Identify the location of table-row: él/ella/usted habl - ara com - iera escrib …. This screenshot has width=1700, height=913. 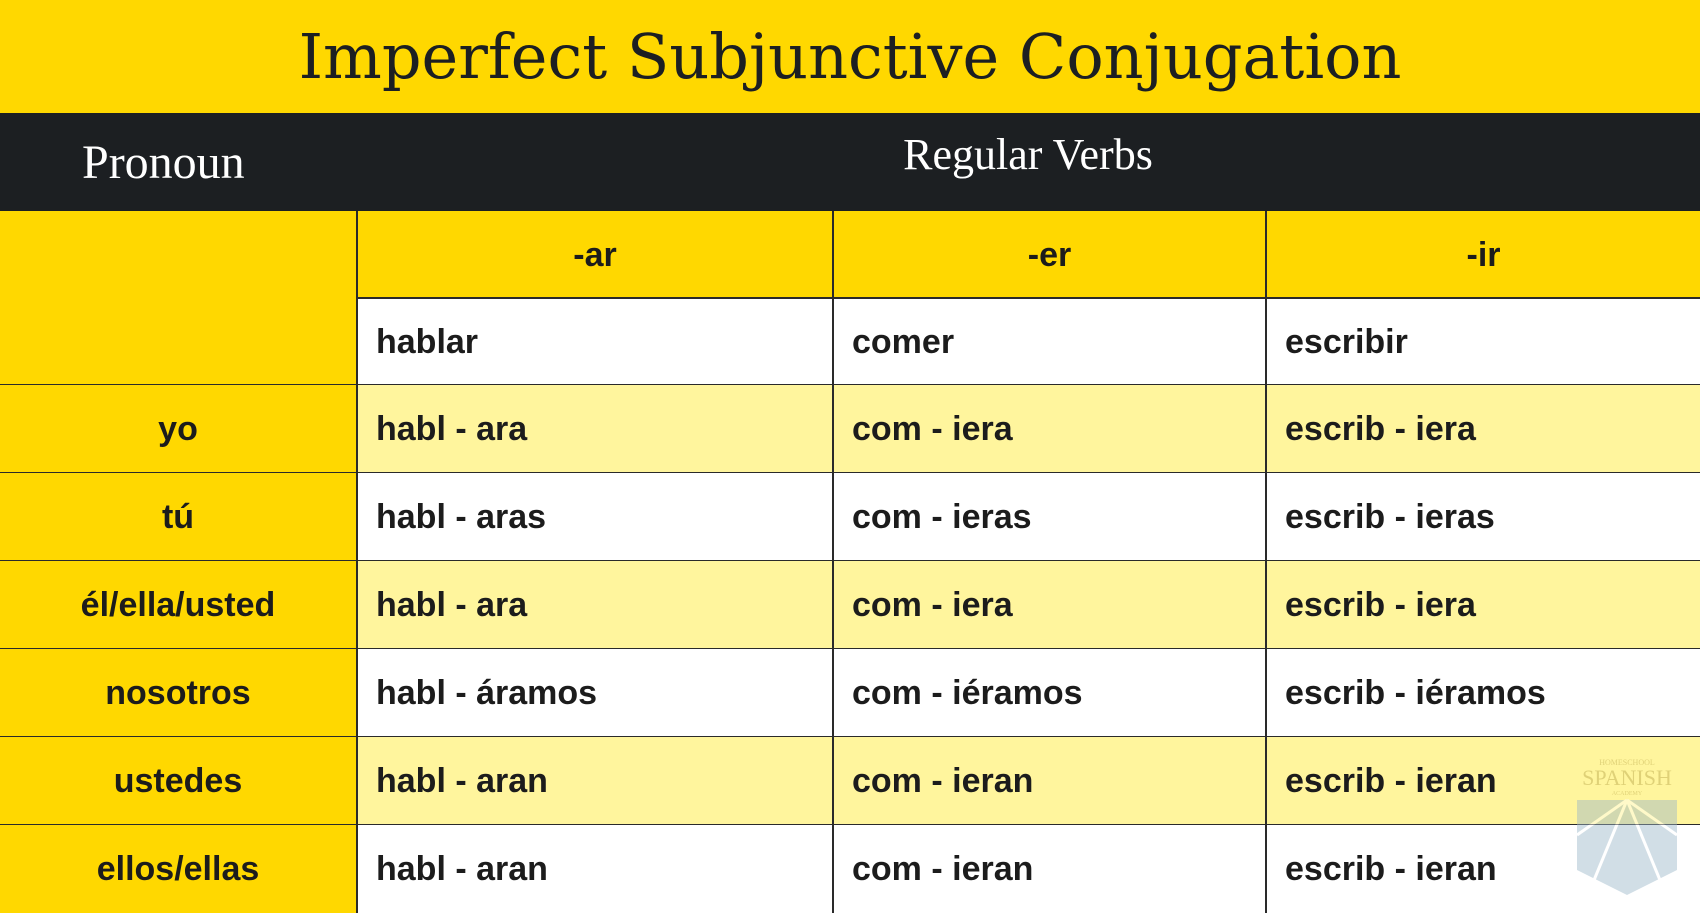
(850, 605).